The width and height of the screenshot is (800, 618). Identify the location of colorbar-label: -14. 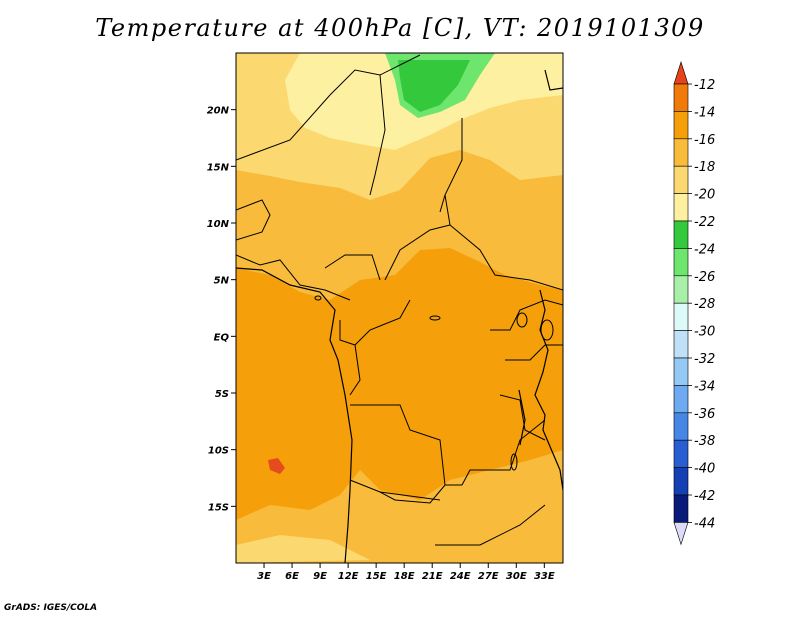
(704, 112).